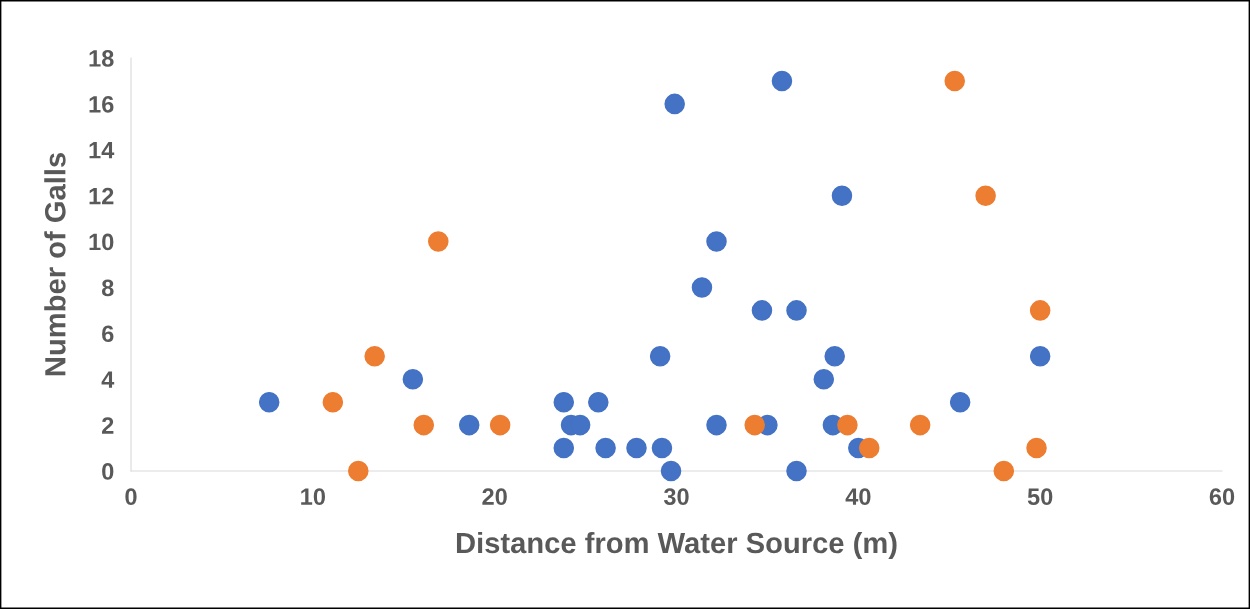  I want to click on y-tick-label: 14, so click(102, 150).